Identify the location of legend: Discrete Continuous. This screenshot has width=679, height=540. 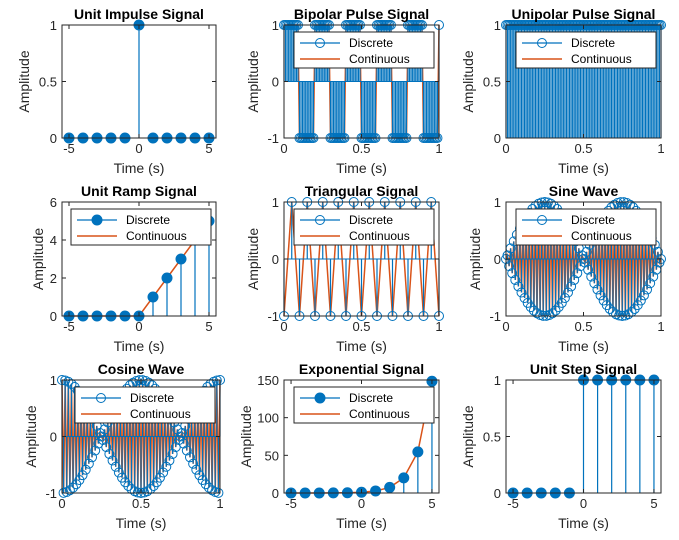
(141, 227).